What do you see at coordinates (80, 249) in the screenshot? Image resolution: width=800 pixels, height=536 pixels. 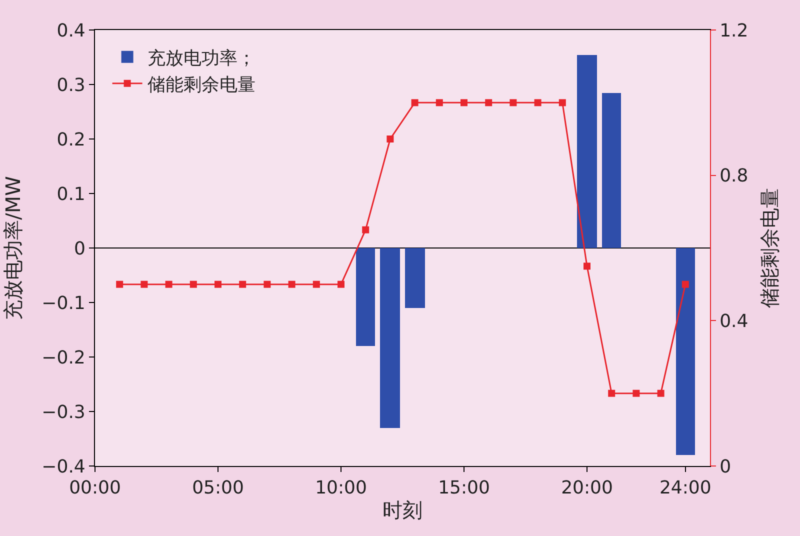 I see `y-tick-label: 0` at bounding box center [80, 249].